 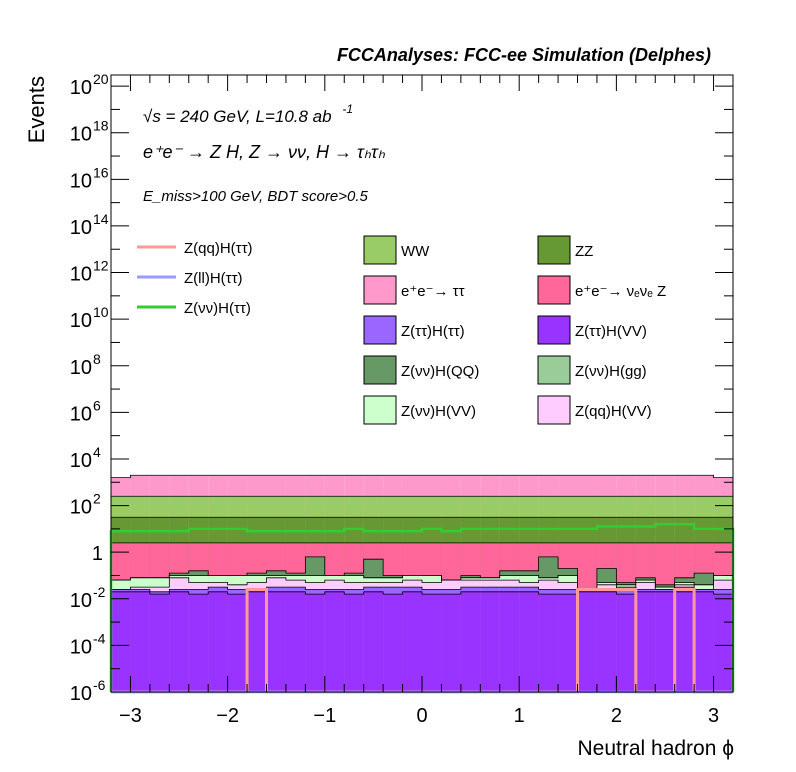 What do you see at coordinates (217, 308) in the screenshot?
I see `legend-label-sig_nunu: Z(νν)H(ττ)` at bounding box center [217, 308].